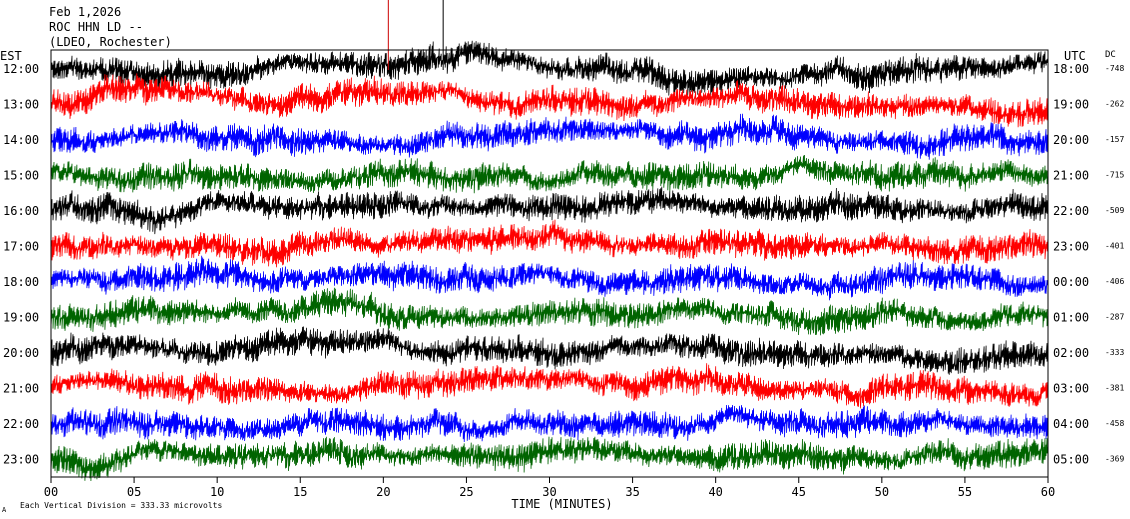 The image size is (1130, 519). Describe the element at coordinates (1114, 423) in the screenshot. I see `dc-value-10: -458` at that location.